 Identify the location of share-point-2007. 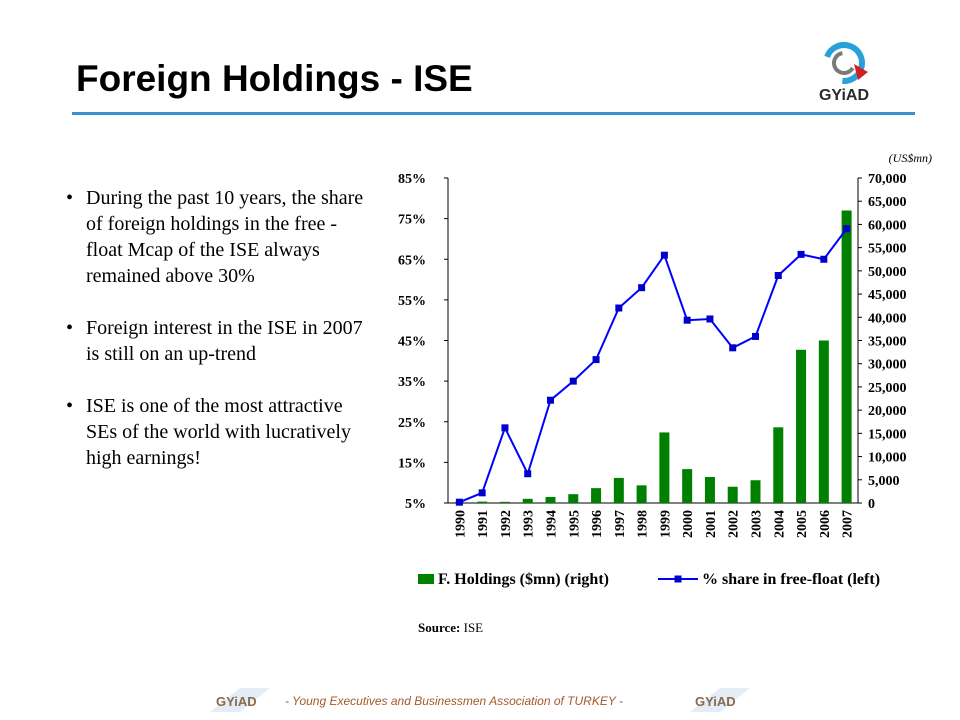
(847, 229).